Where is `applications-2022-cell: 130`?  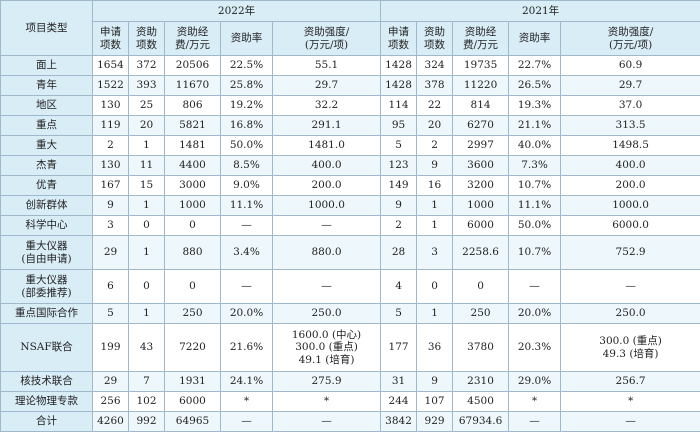
applications-2022-cell: 130 is located at coordinates (110, 165).